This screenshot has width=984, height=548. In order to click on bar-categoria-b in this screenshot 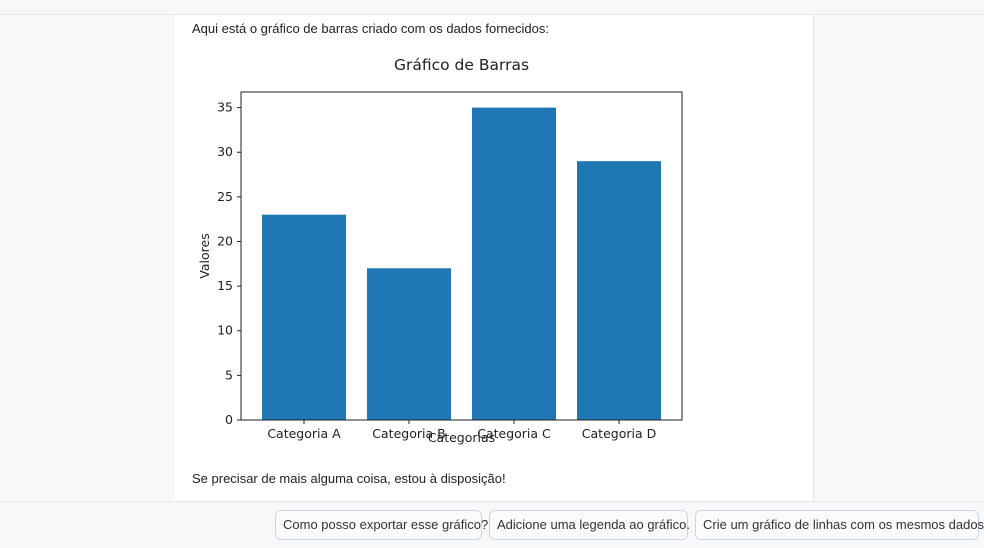, I will do `click(409, 344)`.